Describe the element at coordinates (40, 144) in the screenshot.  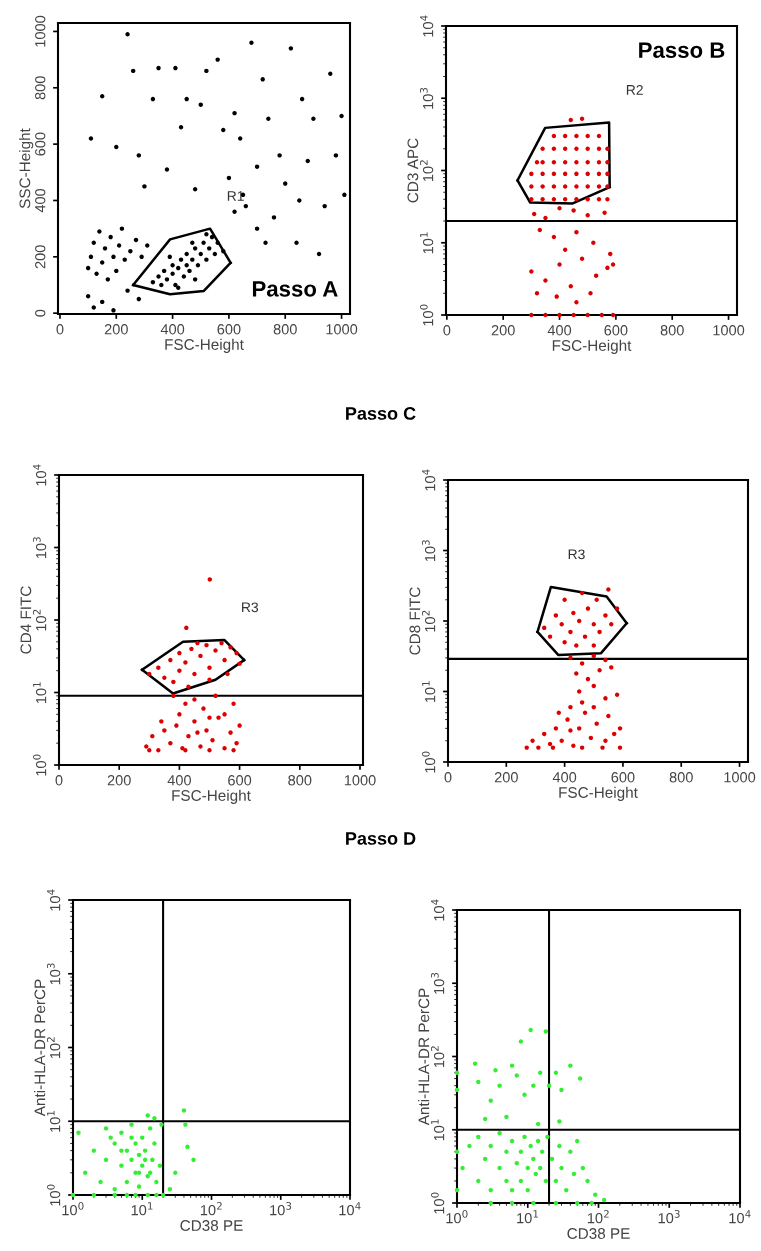
I see `y-tick-label: 600` at that location.